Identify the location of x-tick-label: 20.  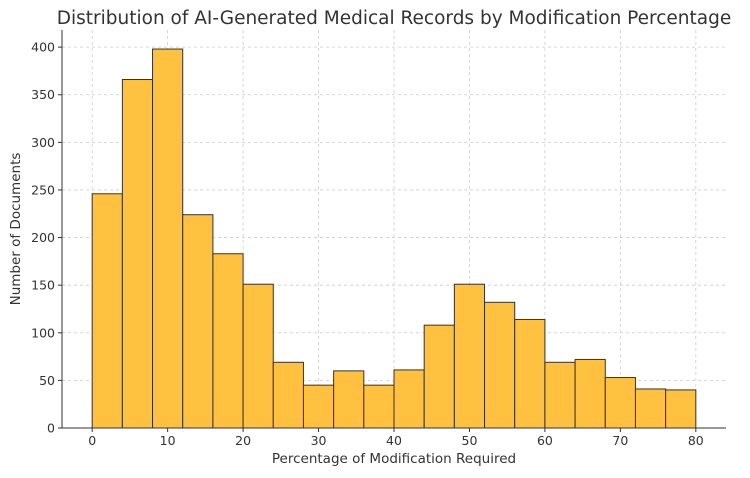
(243, 440).